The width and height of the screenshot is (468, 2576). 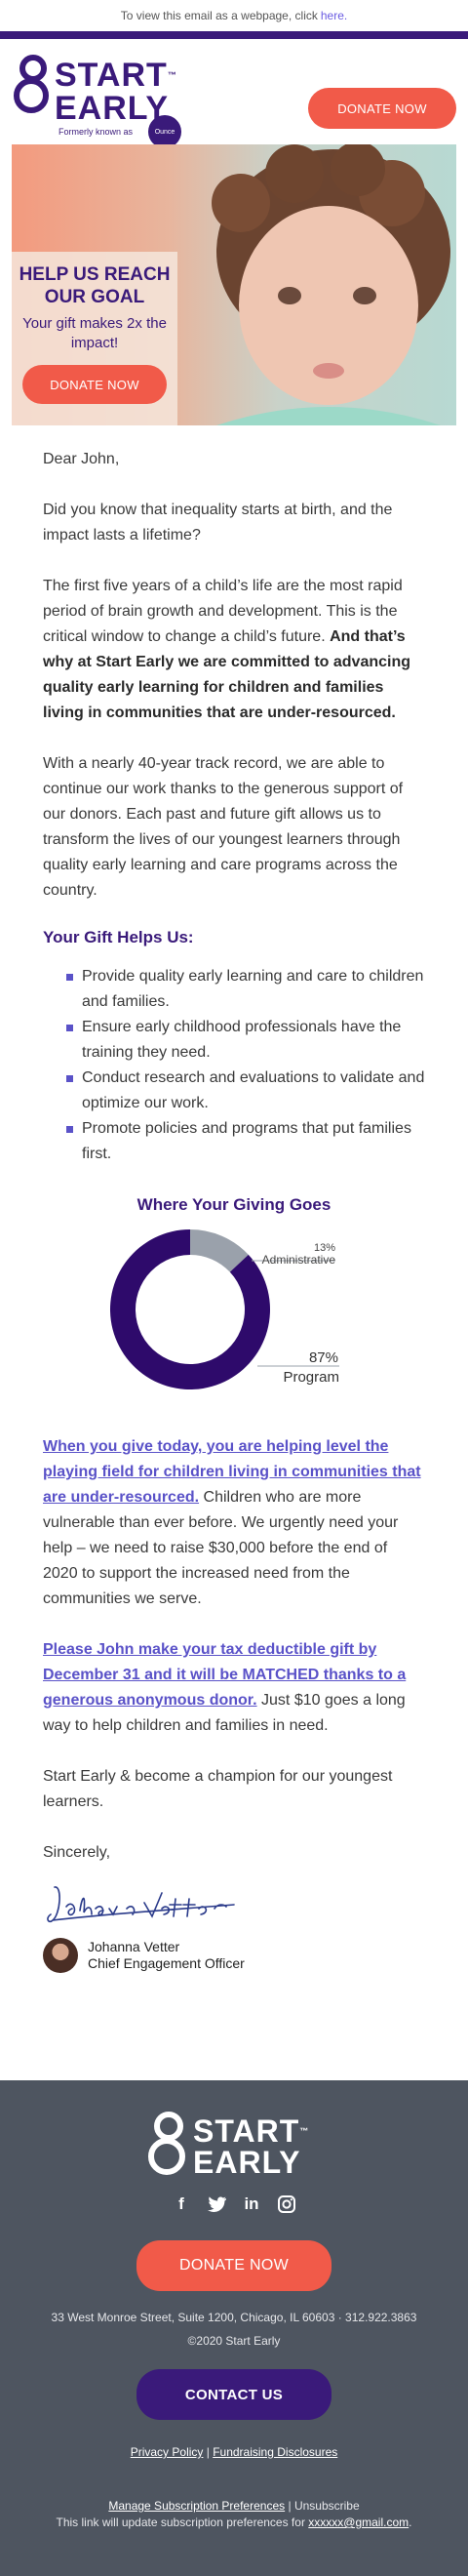 What do you see at coordinates (331, 284) in the screenshot?
I see `child-photo` at bounding box center [331, 284].